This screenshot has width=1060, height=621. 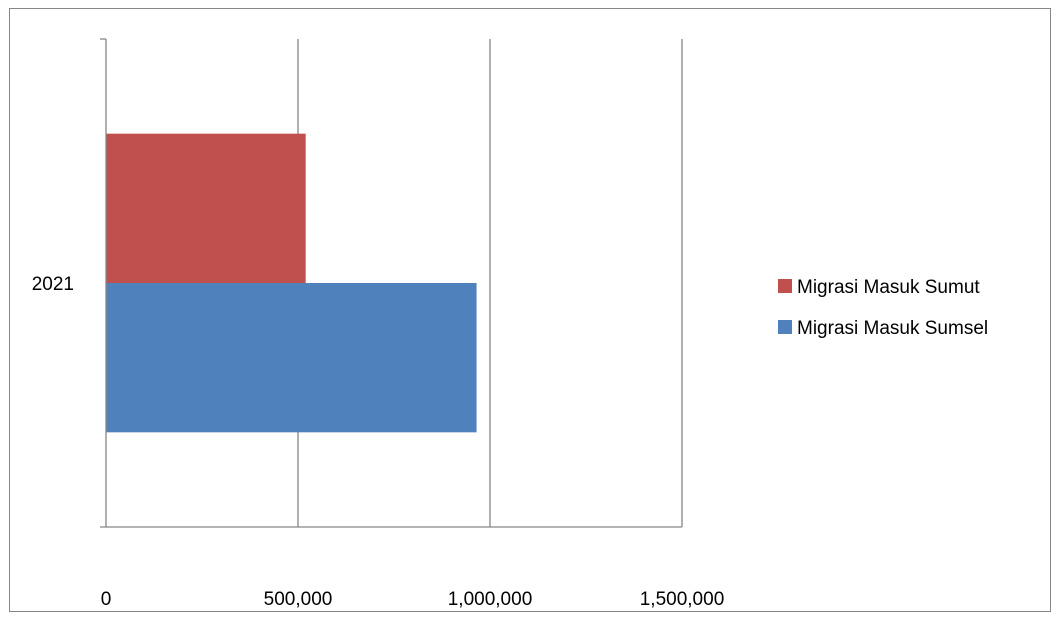 What do you see at coordinates (106, 599) in the screenshot?
I see `x-tick-label: 0` at bounding box center [106, 599].